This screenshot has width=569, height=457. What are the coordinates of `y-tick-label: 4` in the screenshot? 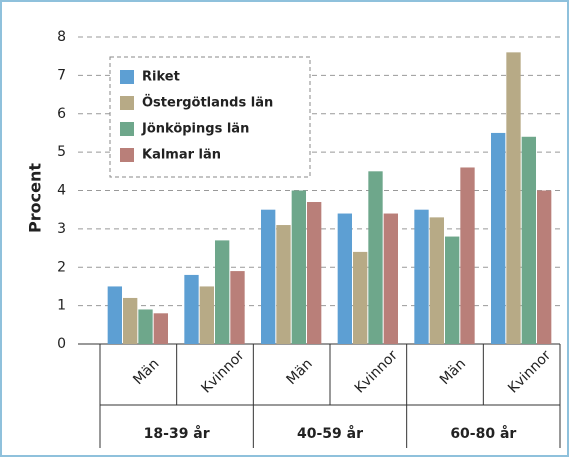 It's located at (61, 191).